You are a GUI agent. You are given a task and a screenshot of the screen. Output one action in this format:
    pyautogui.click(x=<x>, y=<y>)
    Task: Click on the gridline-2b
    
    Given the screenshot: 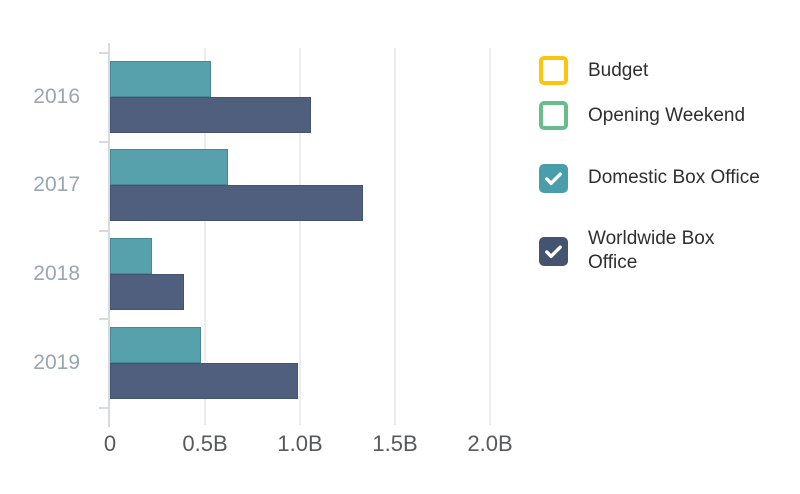 What is the action you would take?
    pyautogui.click(x=490, y=236)
    